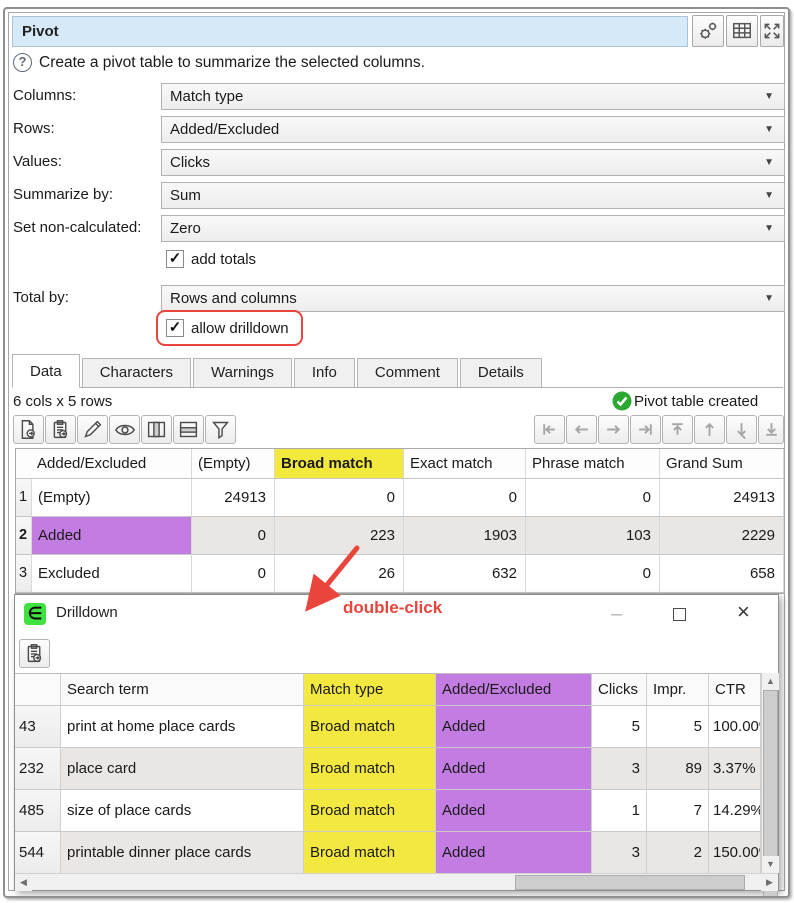 The height and width of the screenshot is (903, 794). What do you see at coordinates (23, 882) in the screenshot?
I see `scroll-left-button: ◀` at bounding box center [23, 882].